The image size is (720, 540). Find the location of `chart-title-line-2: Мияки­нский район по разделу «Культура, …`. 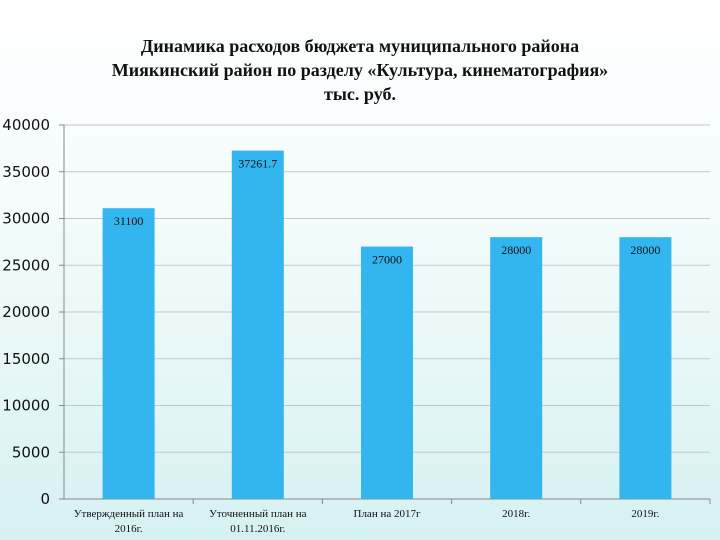

chart-title-line-2: Мияки­нский район по разделу «Культура, … is located at coordinates (360, 70).